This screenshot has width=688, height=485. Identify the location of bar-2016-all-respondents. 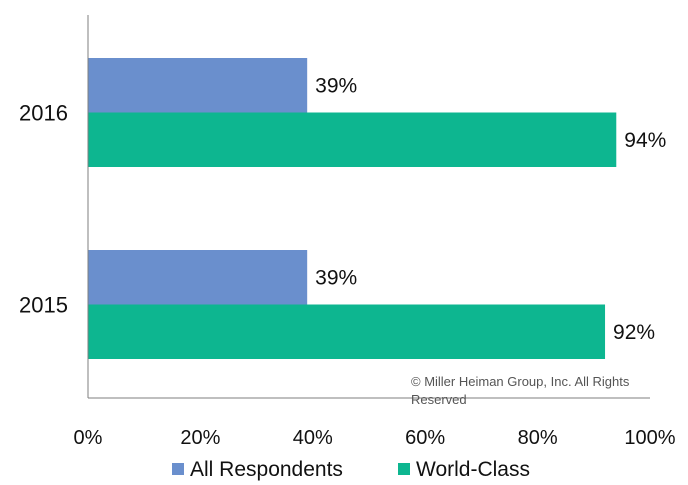
(198, 85).